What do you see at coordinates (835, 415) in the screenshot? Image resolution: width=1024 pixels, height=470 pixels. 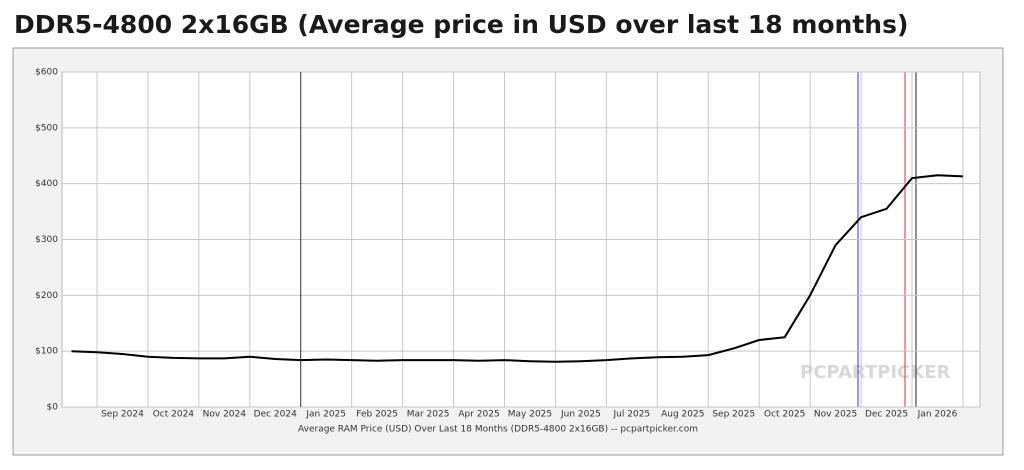 I see `x-tick-label: Nov 2025` at bounding box center [835, 415].